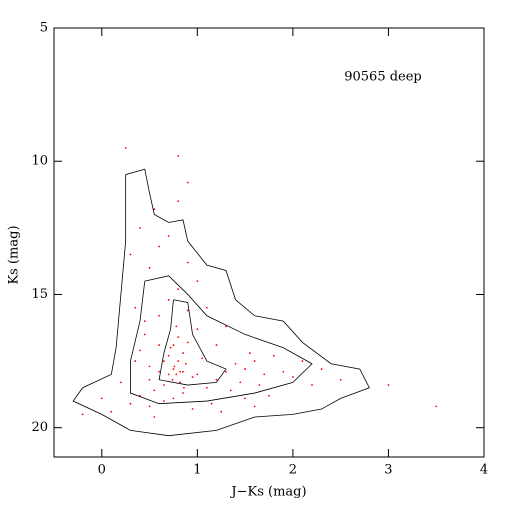 This screenshot has width=512, height=512. What do you see at coordinates (383, 77) in the screenshot?
I see `annotation: 90565 deep` at bounding box center [383, 77].